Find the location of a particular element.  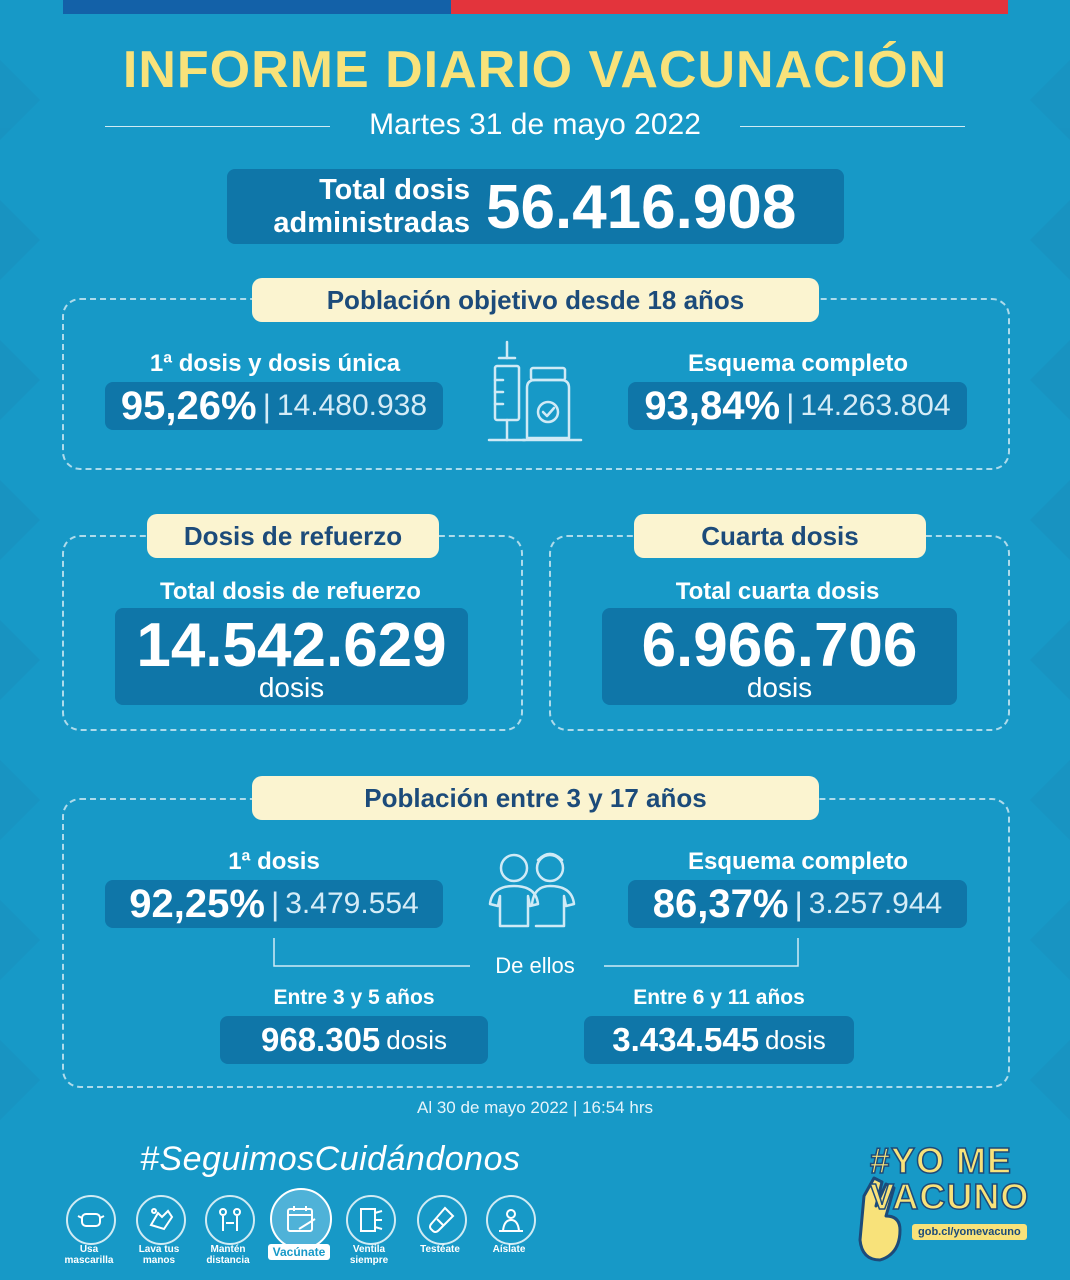

children-complete-label: Esquema completo is located at coordinates (798, 861).